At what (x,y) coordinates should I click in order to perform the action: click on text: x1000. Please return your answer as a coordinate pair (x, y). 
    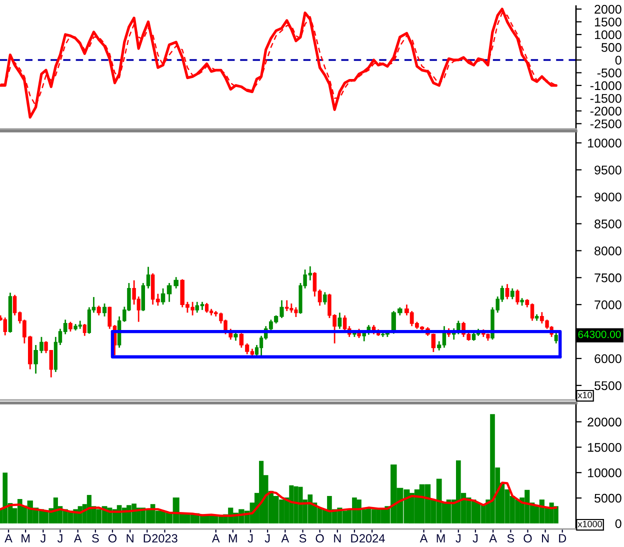
    Looking at the image, I should click on (590, 524).